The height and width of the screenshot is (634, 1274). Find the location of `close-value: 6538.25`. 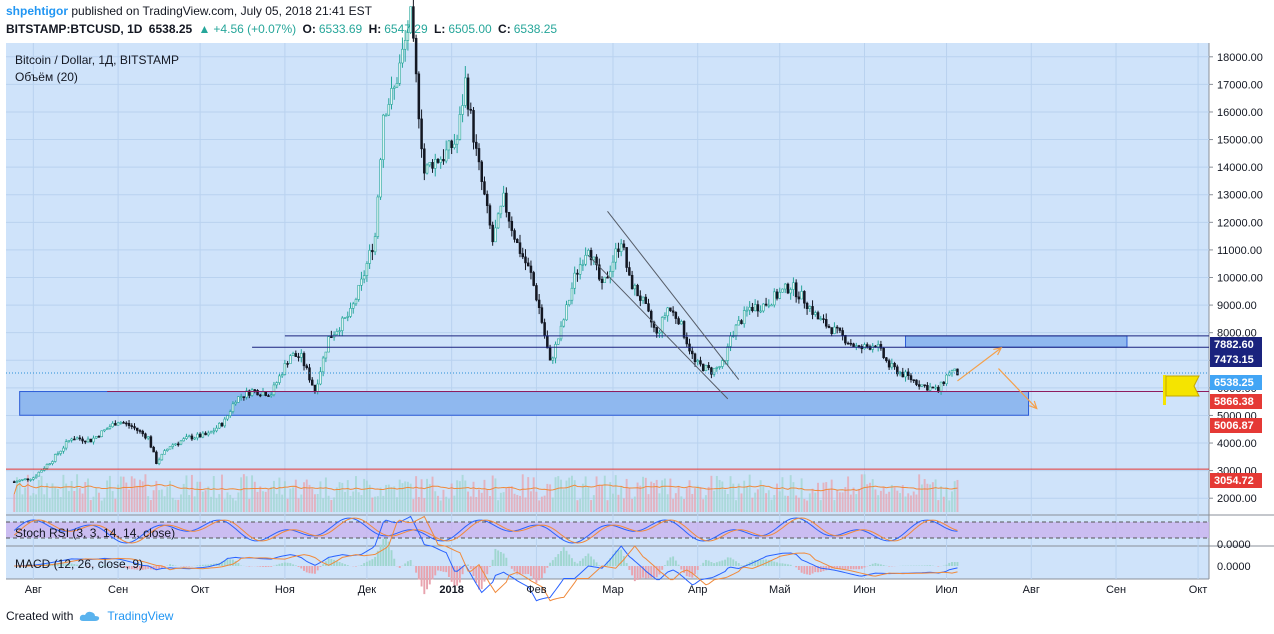

close-value: 6538.25 is located at coordinates (535, 29).